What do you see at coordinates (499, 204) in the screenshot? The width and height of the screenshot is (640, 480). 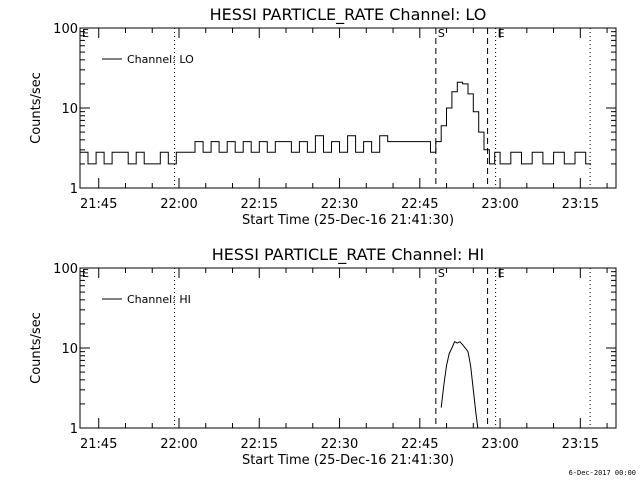 I see `panel-1-x-tick-label: 23:00` at bounding box center [499, 204].